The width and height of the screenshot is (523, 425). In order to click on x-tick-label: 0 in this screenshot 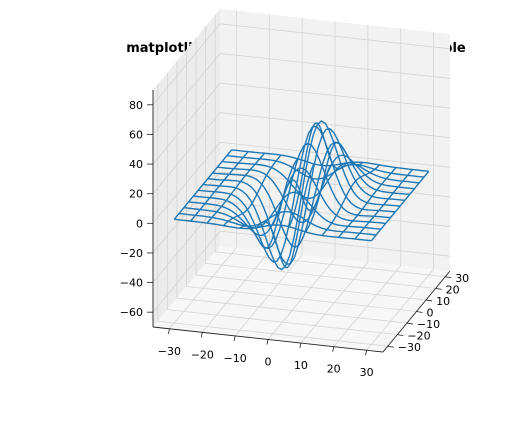, I will do `click(268, 362)`.